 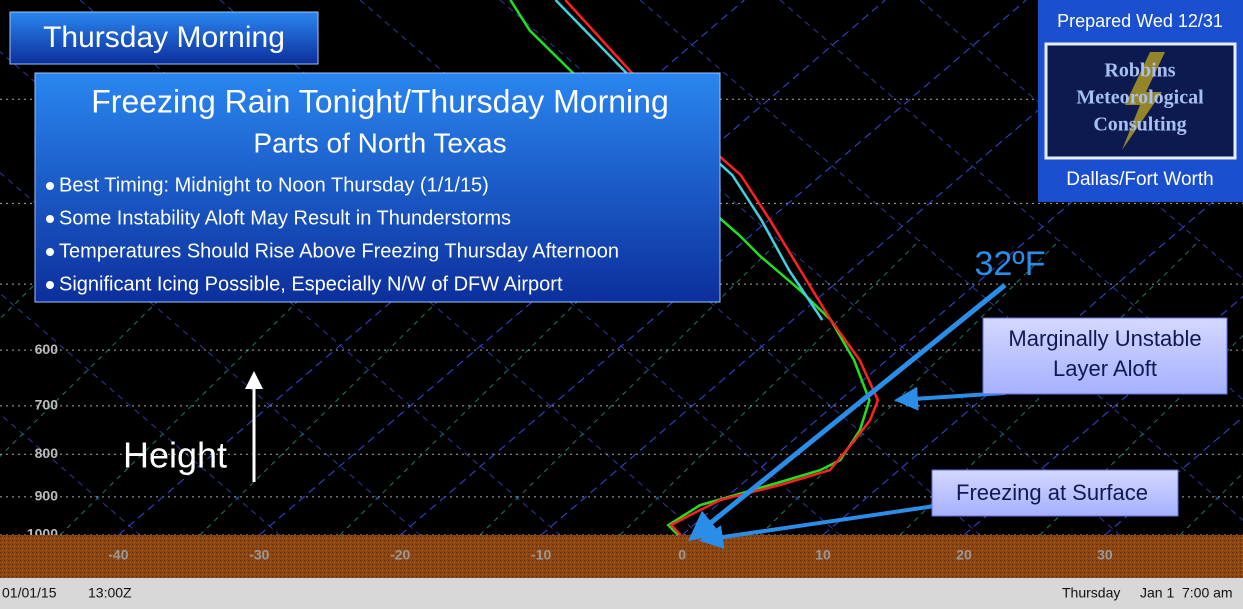 I want to click on title: Freezing Rain Tonight/Thursday Morning, so click(x=379, y=101).